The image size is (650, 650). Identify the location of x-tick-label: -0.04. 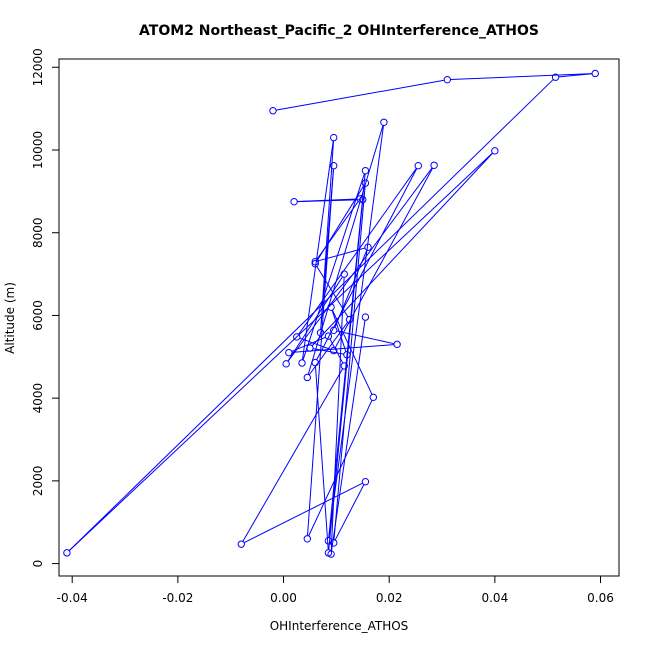
(72, 598).